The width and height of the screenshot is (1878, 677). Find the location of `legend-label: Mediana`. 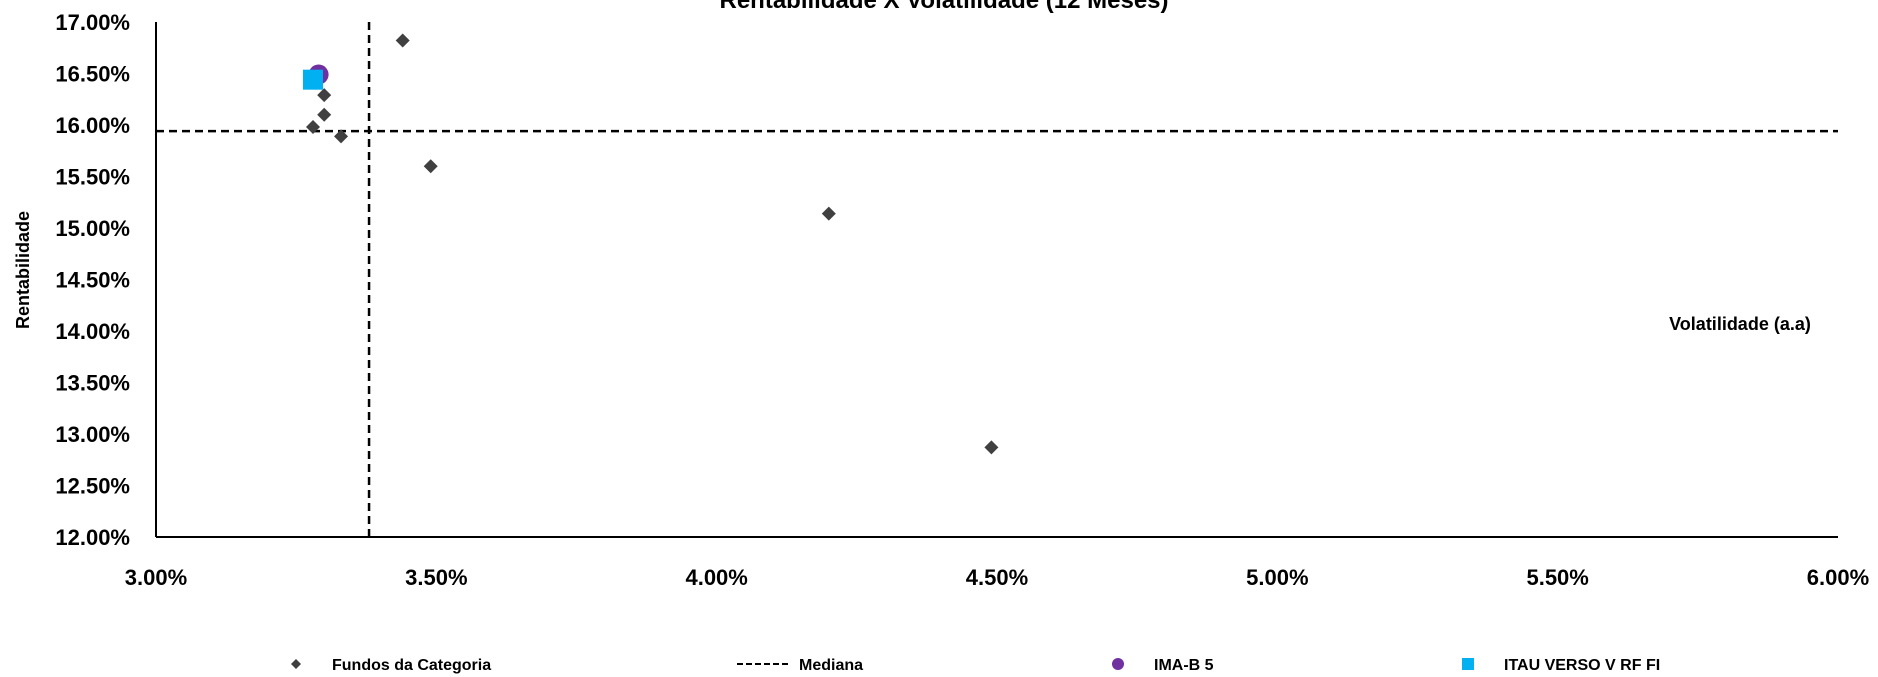

legend-label: Mediana is located at coordinates (831, 665).